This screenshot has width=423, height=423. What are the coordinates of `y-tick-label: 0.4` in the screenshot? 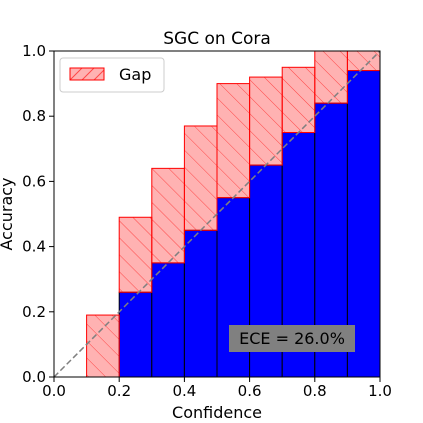 It's located at (34, 247).